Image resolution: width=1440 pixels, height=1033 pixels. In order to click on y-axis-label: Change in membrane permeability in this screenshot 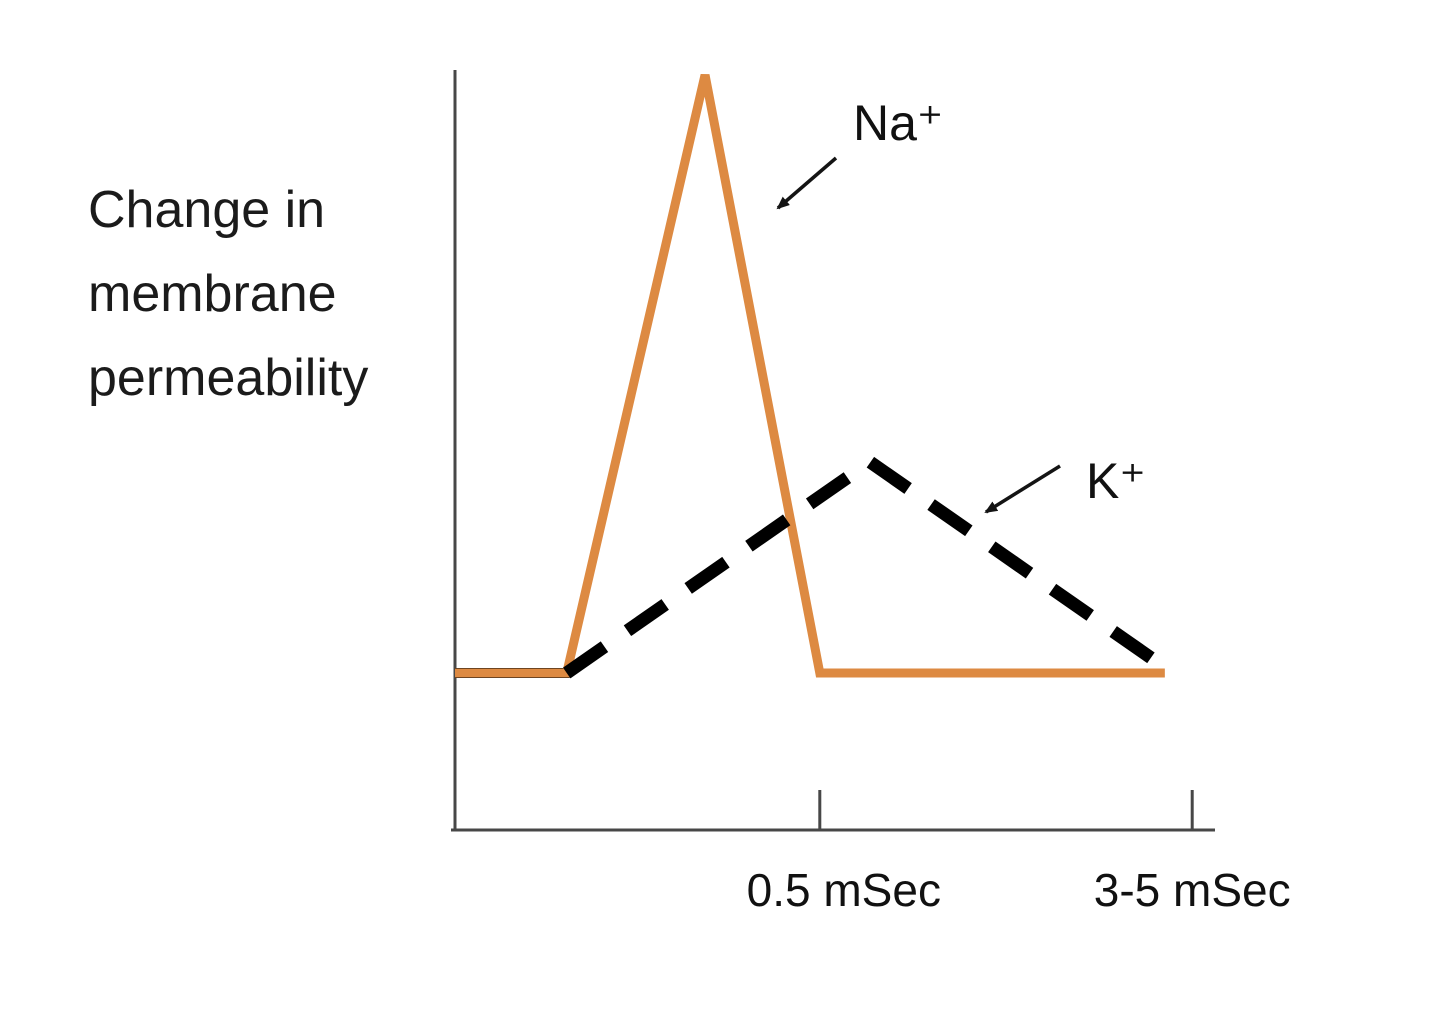, I will do `click(228, 294)`.